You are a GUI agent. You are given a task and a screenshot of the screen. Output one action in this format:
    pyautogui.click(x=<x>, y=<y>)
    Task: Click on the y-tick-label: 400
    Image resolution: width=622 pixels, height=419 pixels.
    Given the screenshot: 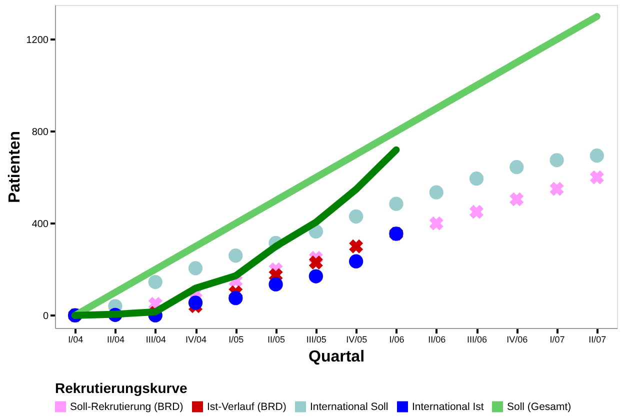 What is the action you would take?
    pyautogui.click(x=40, y=224)
    